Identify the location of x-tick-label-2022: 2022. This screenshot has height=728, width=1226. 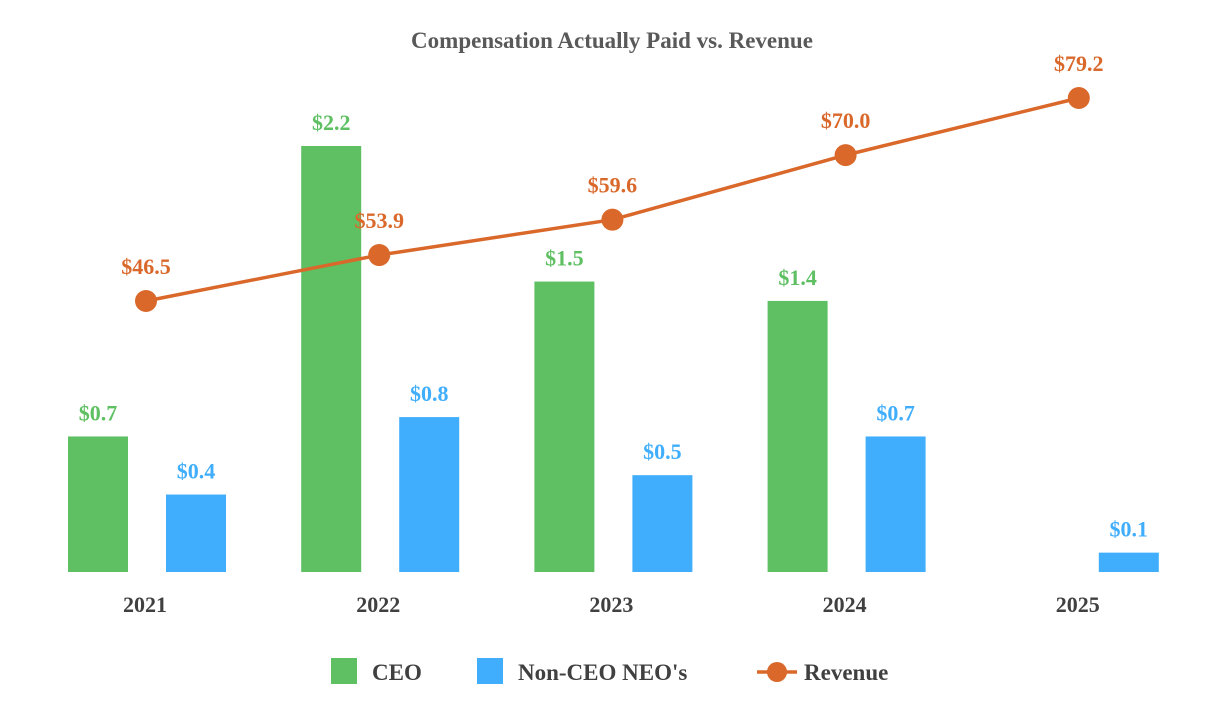
(378, 604).